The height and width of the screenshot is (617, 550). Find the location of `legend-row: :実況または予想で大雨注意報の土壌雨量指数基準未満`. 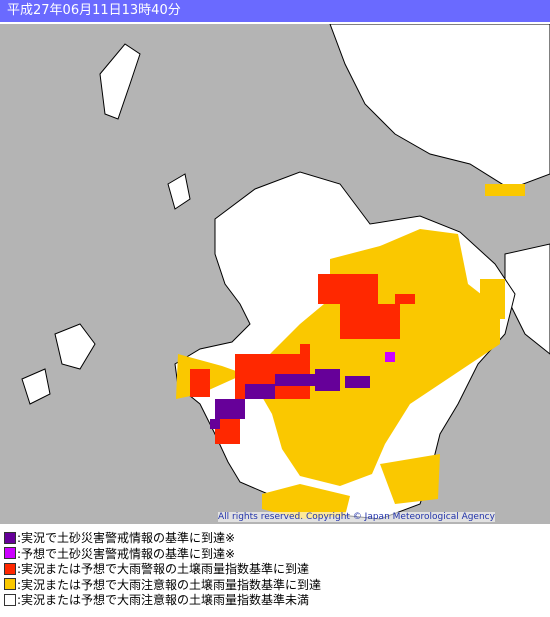

legend-row: :実況または予想で大雨注意報の土壌雨量指数基準未満 is located at coordinates (162, 600).